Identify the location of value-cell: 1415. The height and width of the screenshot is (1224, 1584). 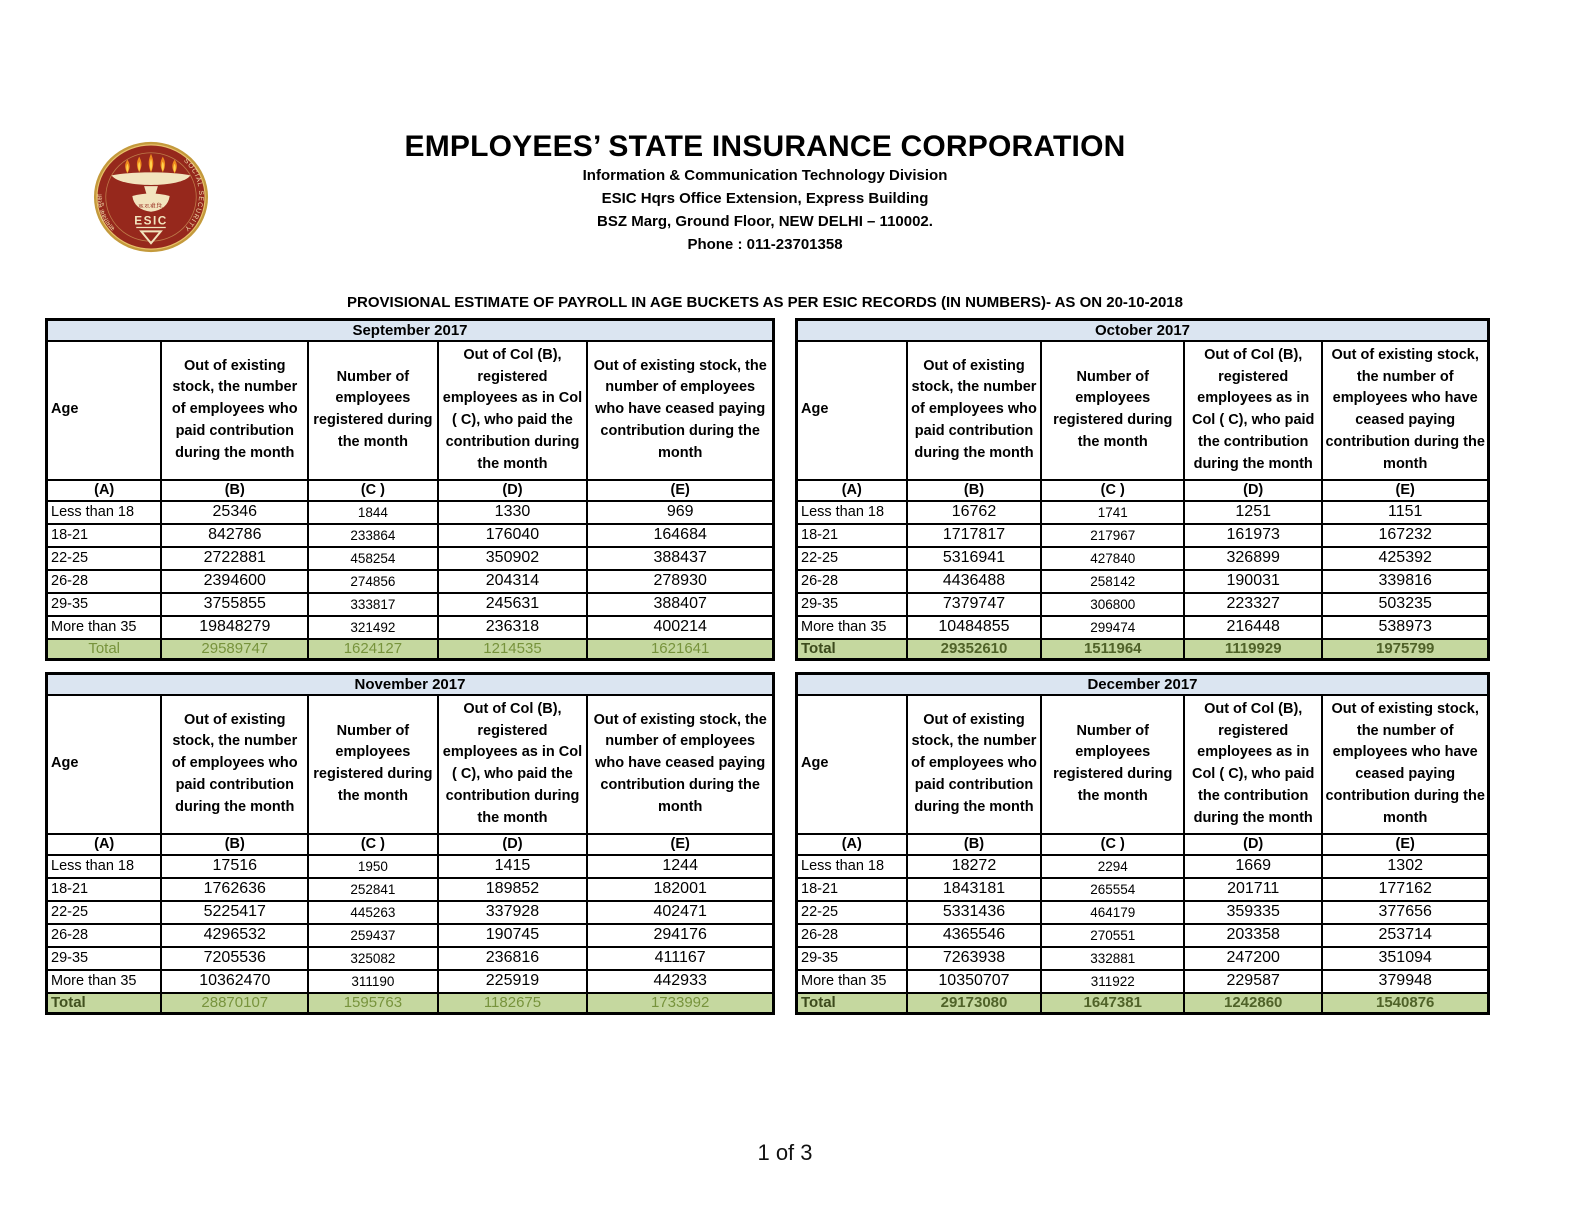
(512, 866).